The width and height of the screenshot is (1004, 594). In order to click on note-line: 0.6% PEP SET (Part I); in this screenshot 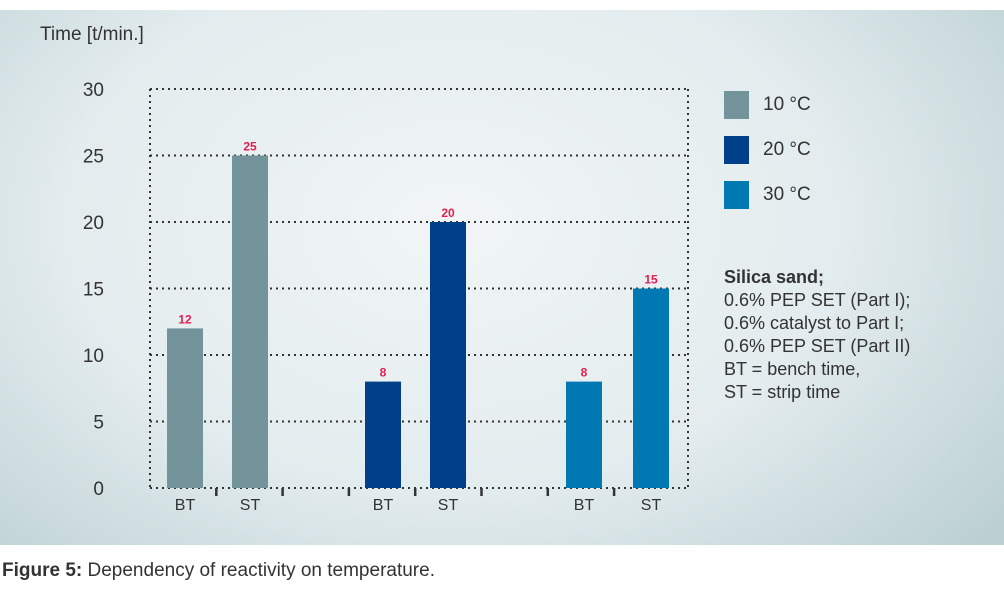, I will do `click(817, 300)`.